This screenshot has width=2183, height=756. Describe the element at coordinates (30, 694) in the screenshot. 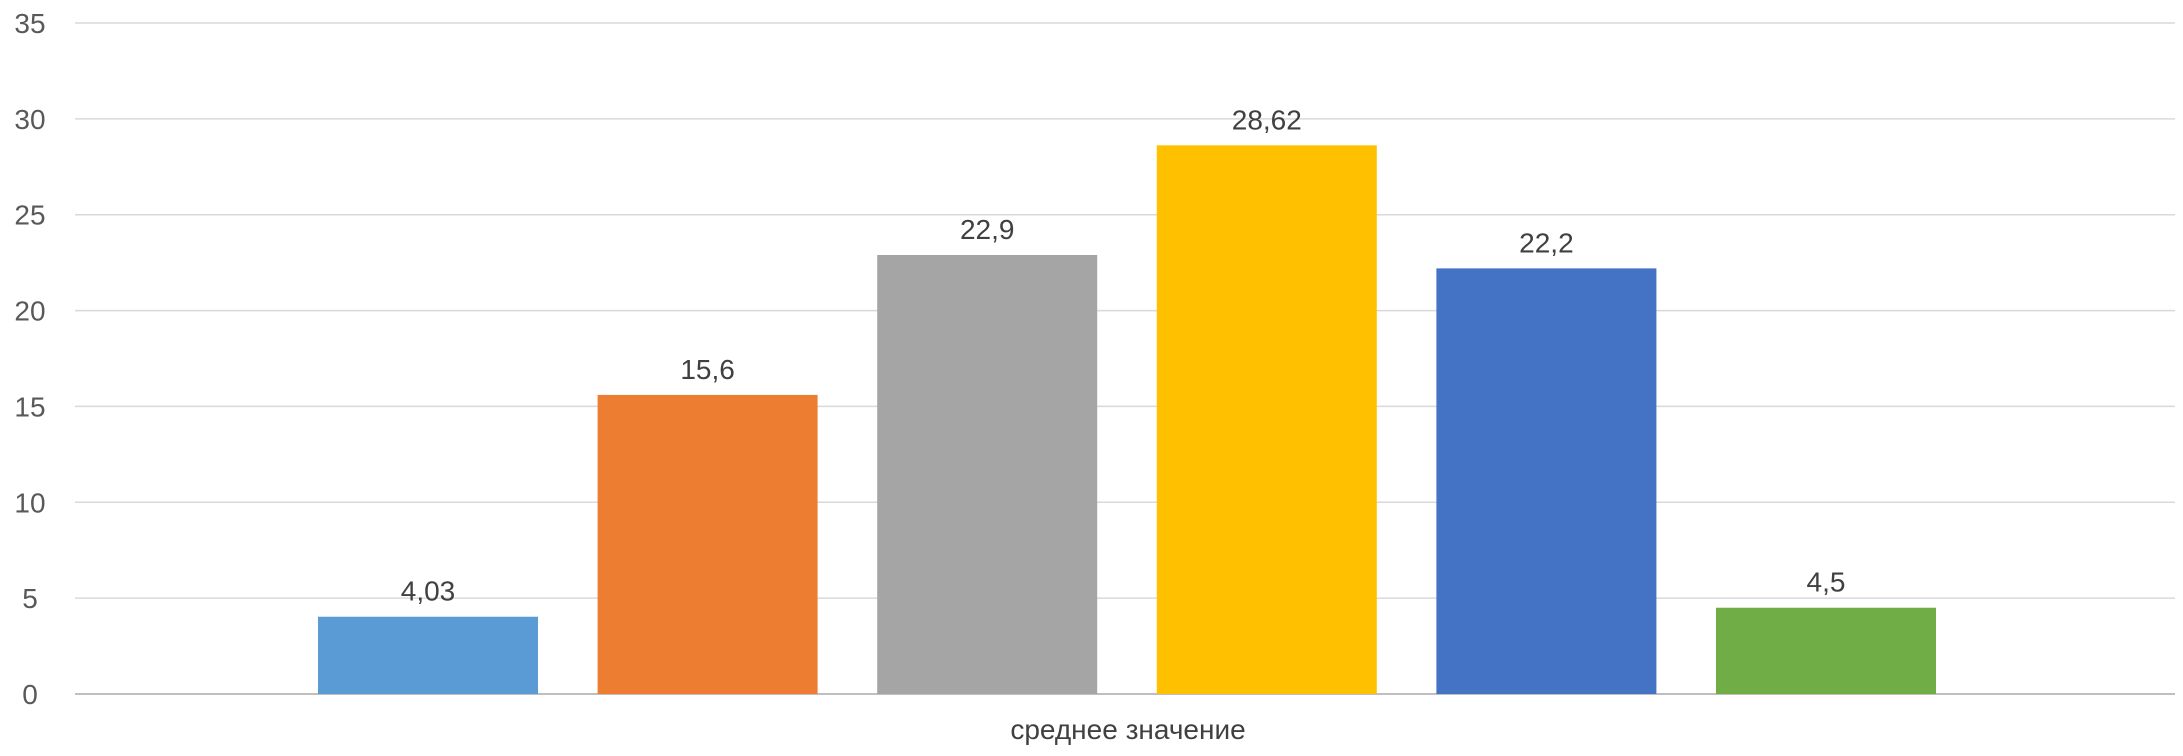

I see `y-tick-label: 0` at that location.